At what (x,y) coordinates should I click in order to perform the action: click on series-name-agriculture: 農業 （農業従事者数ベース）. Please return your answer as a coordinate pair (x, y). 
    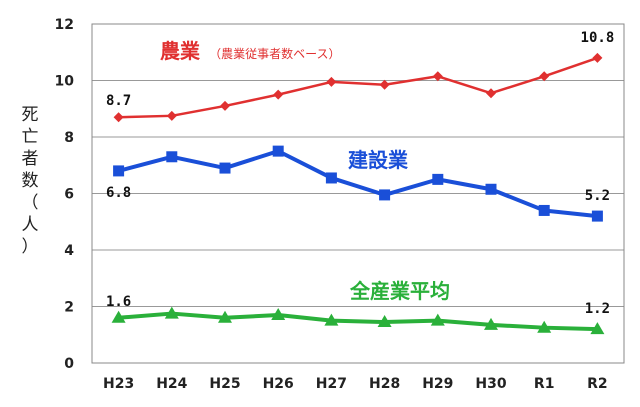
    Looking at the image, I should click on (250, 51).